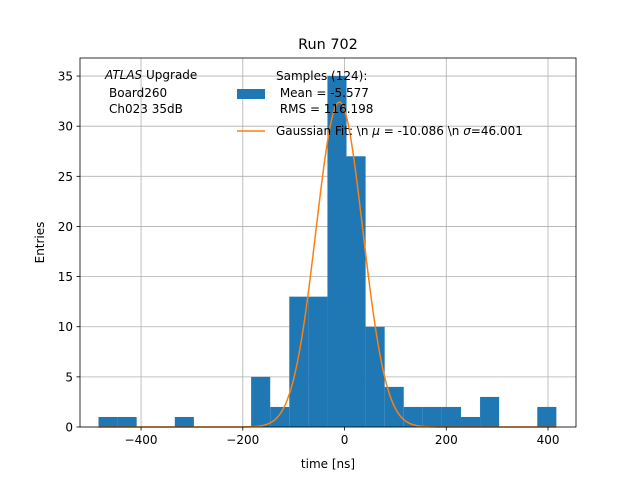  What do you see at coordinates (548, 440) in the screenshot?
I see `x-tick-label: 400` at bounding box center [548, 440].